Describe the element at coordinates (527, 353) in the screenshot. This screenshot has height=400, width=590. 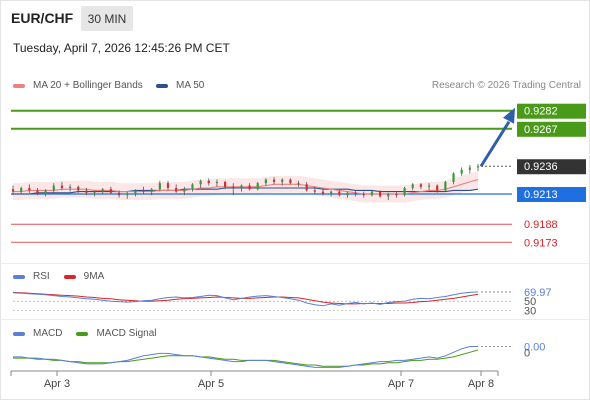
I see `macd-tick-label: 0` at that location.